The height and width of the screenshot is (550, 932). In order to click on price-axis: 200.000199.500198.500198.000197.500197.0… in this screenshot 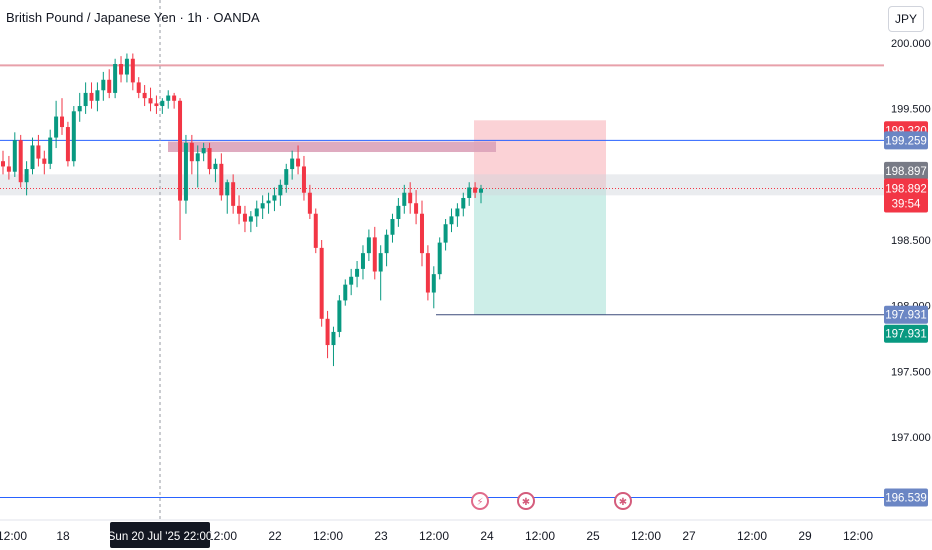, I will do `click(908, 260)`.